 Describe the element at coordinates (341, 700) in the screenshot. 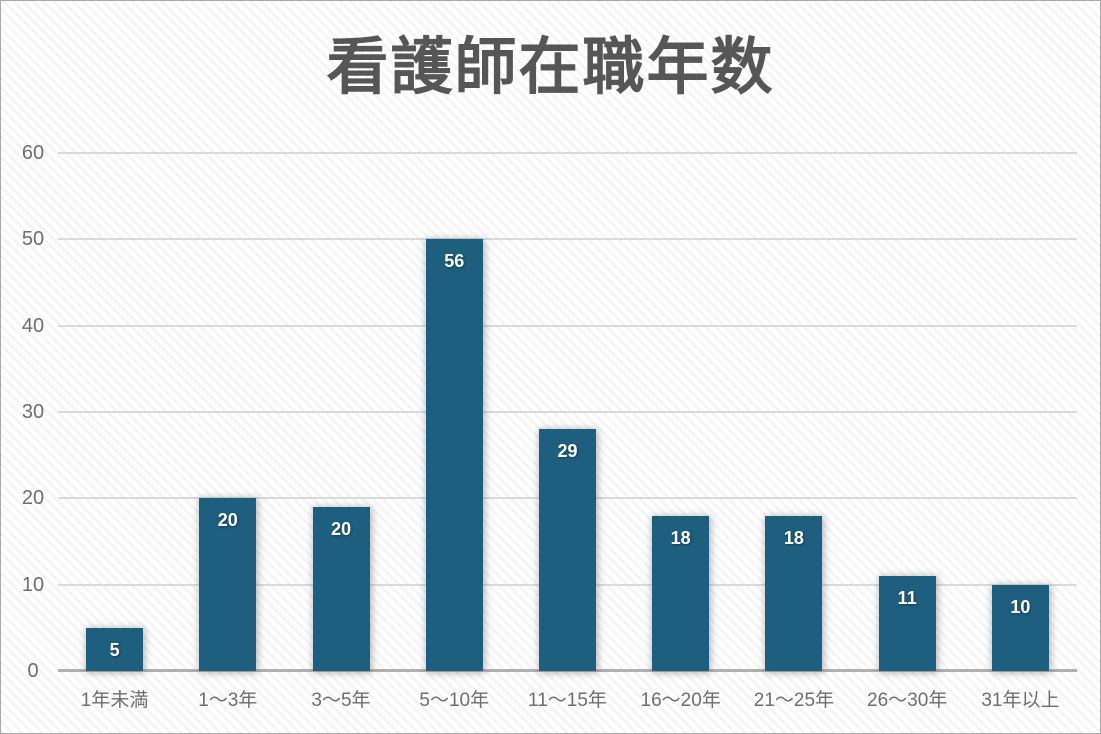

I see `x-axis-category-label: 3〜5年` at that location.